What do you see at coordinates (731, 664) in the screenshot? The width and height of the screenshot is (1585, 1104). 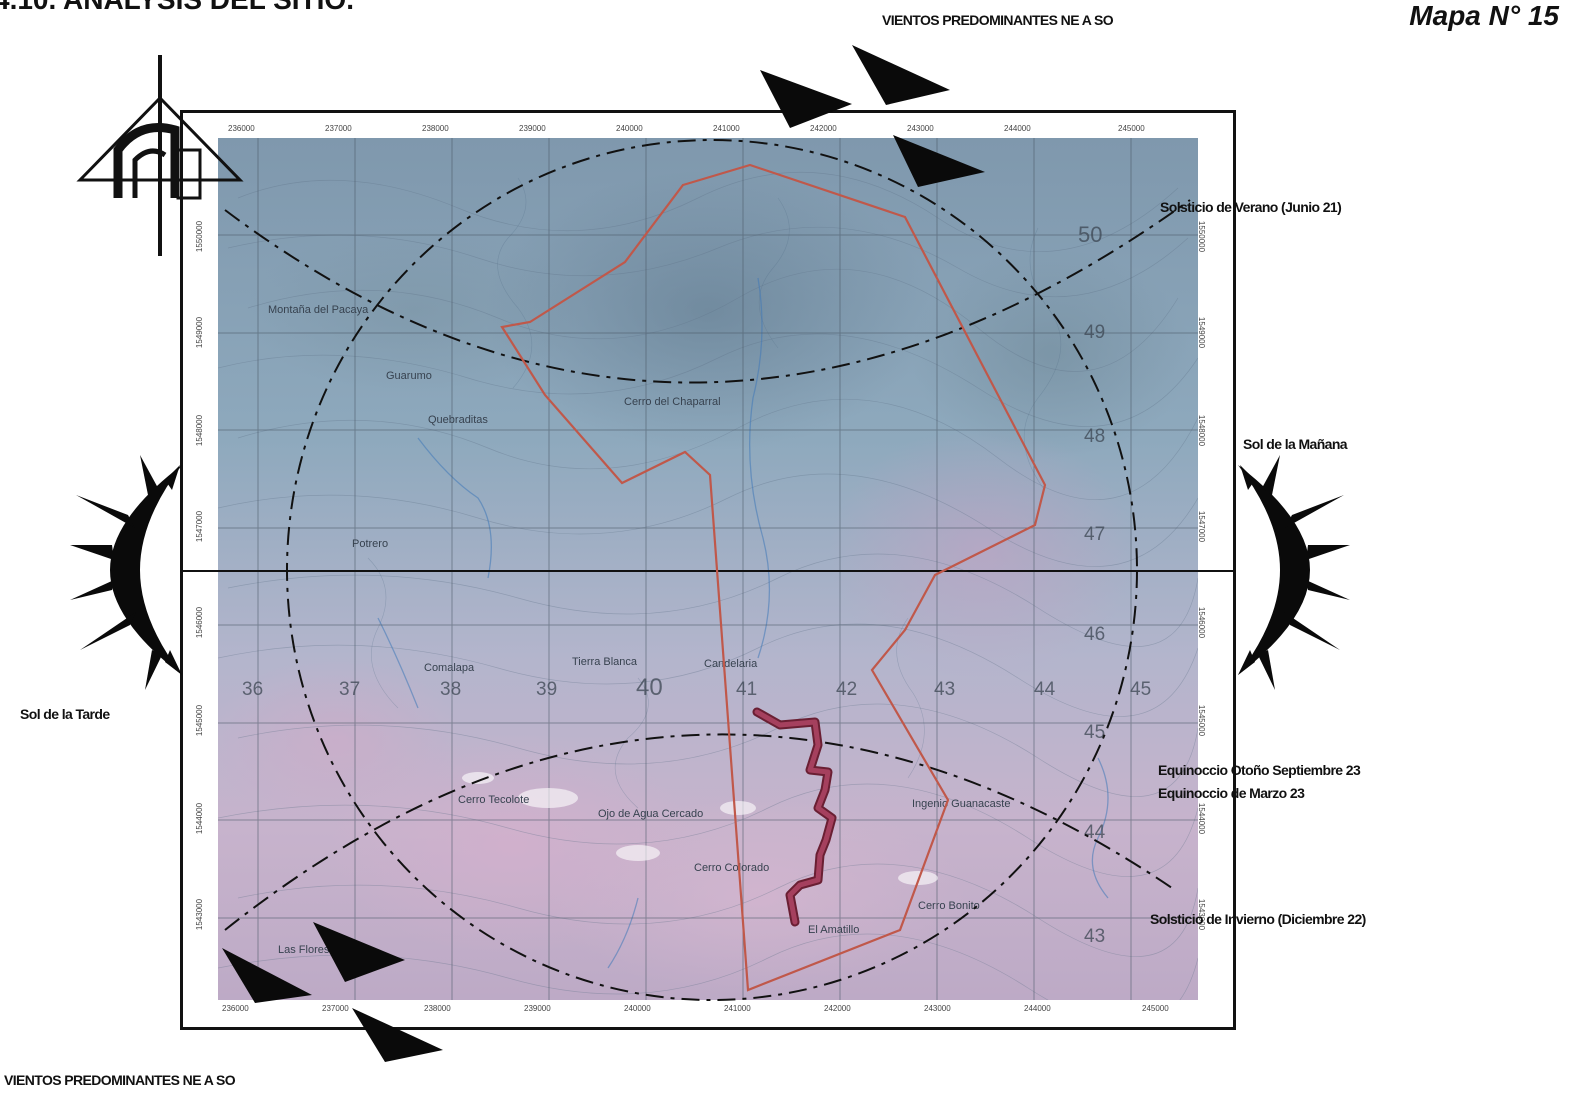 I see `place-name: Candelaria` at bounding box center [731, 664].